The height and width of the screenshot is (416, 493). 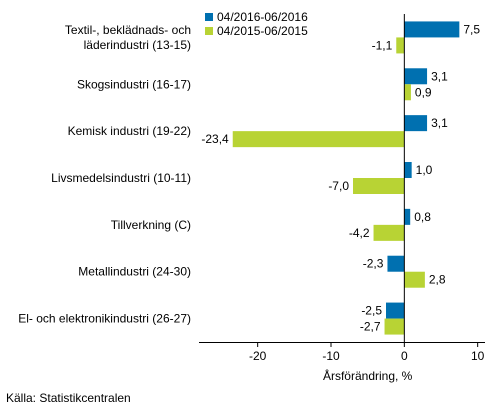 What do you see at coordinates (121, 178) in the screenshot?
I see `category-label: Livsmedelsindustri (10-11)` at bounding box center [121, 178].